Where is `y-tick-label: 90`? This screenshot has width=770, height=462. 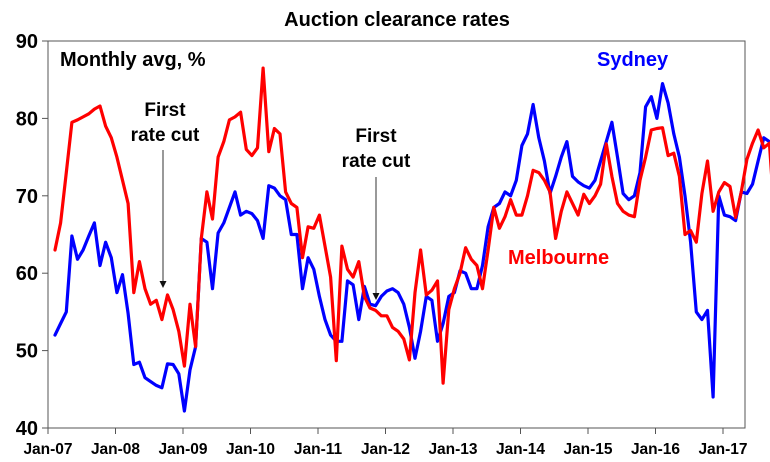 y-tick-label: 90 is located at coordinates (27, 42).